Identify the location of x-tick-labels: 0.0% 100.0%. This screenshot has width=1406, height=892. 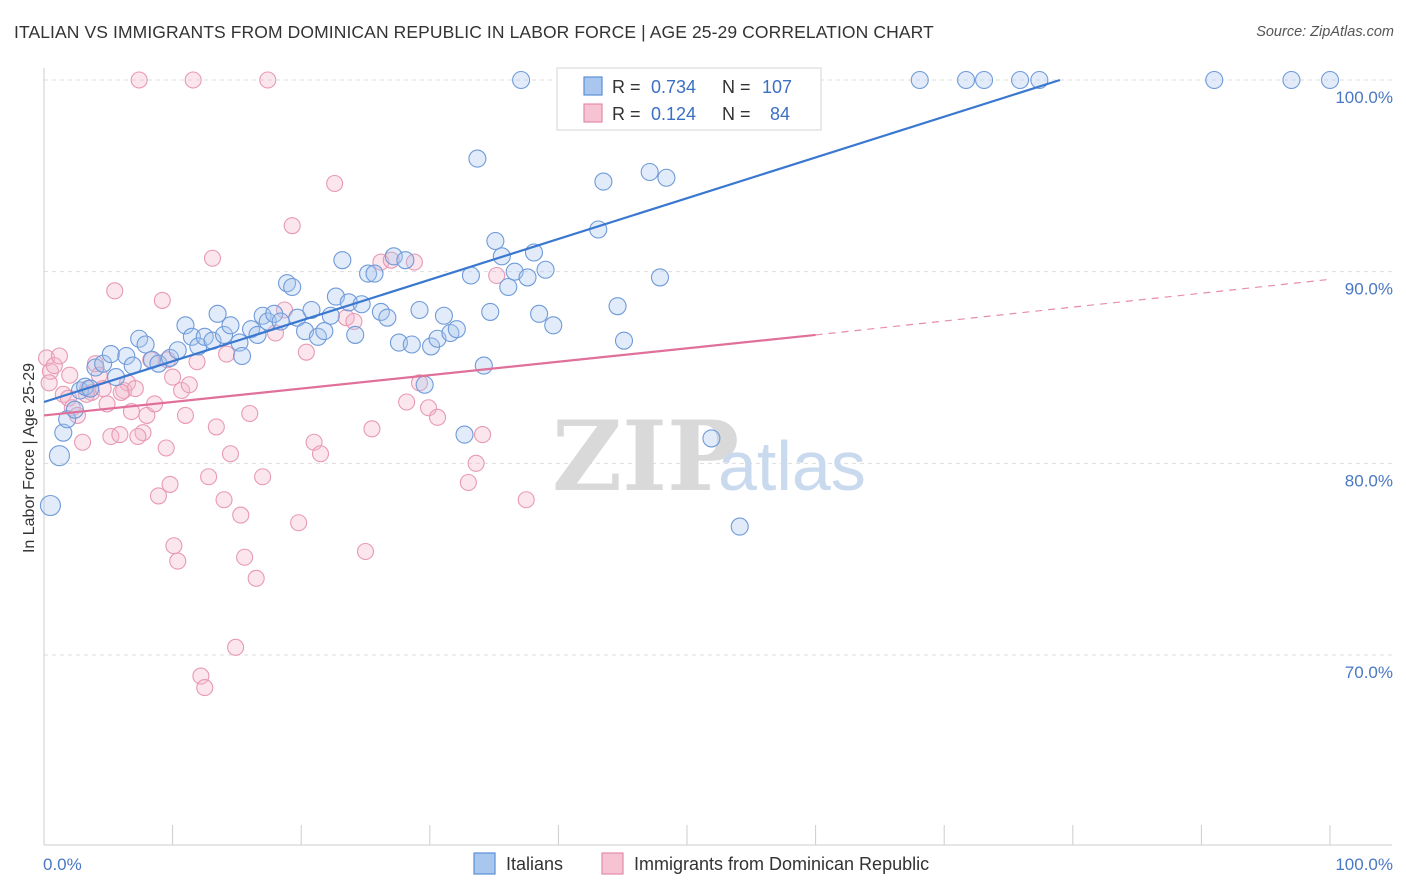
(718, 864).